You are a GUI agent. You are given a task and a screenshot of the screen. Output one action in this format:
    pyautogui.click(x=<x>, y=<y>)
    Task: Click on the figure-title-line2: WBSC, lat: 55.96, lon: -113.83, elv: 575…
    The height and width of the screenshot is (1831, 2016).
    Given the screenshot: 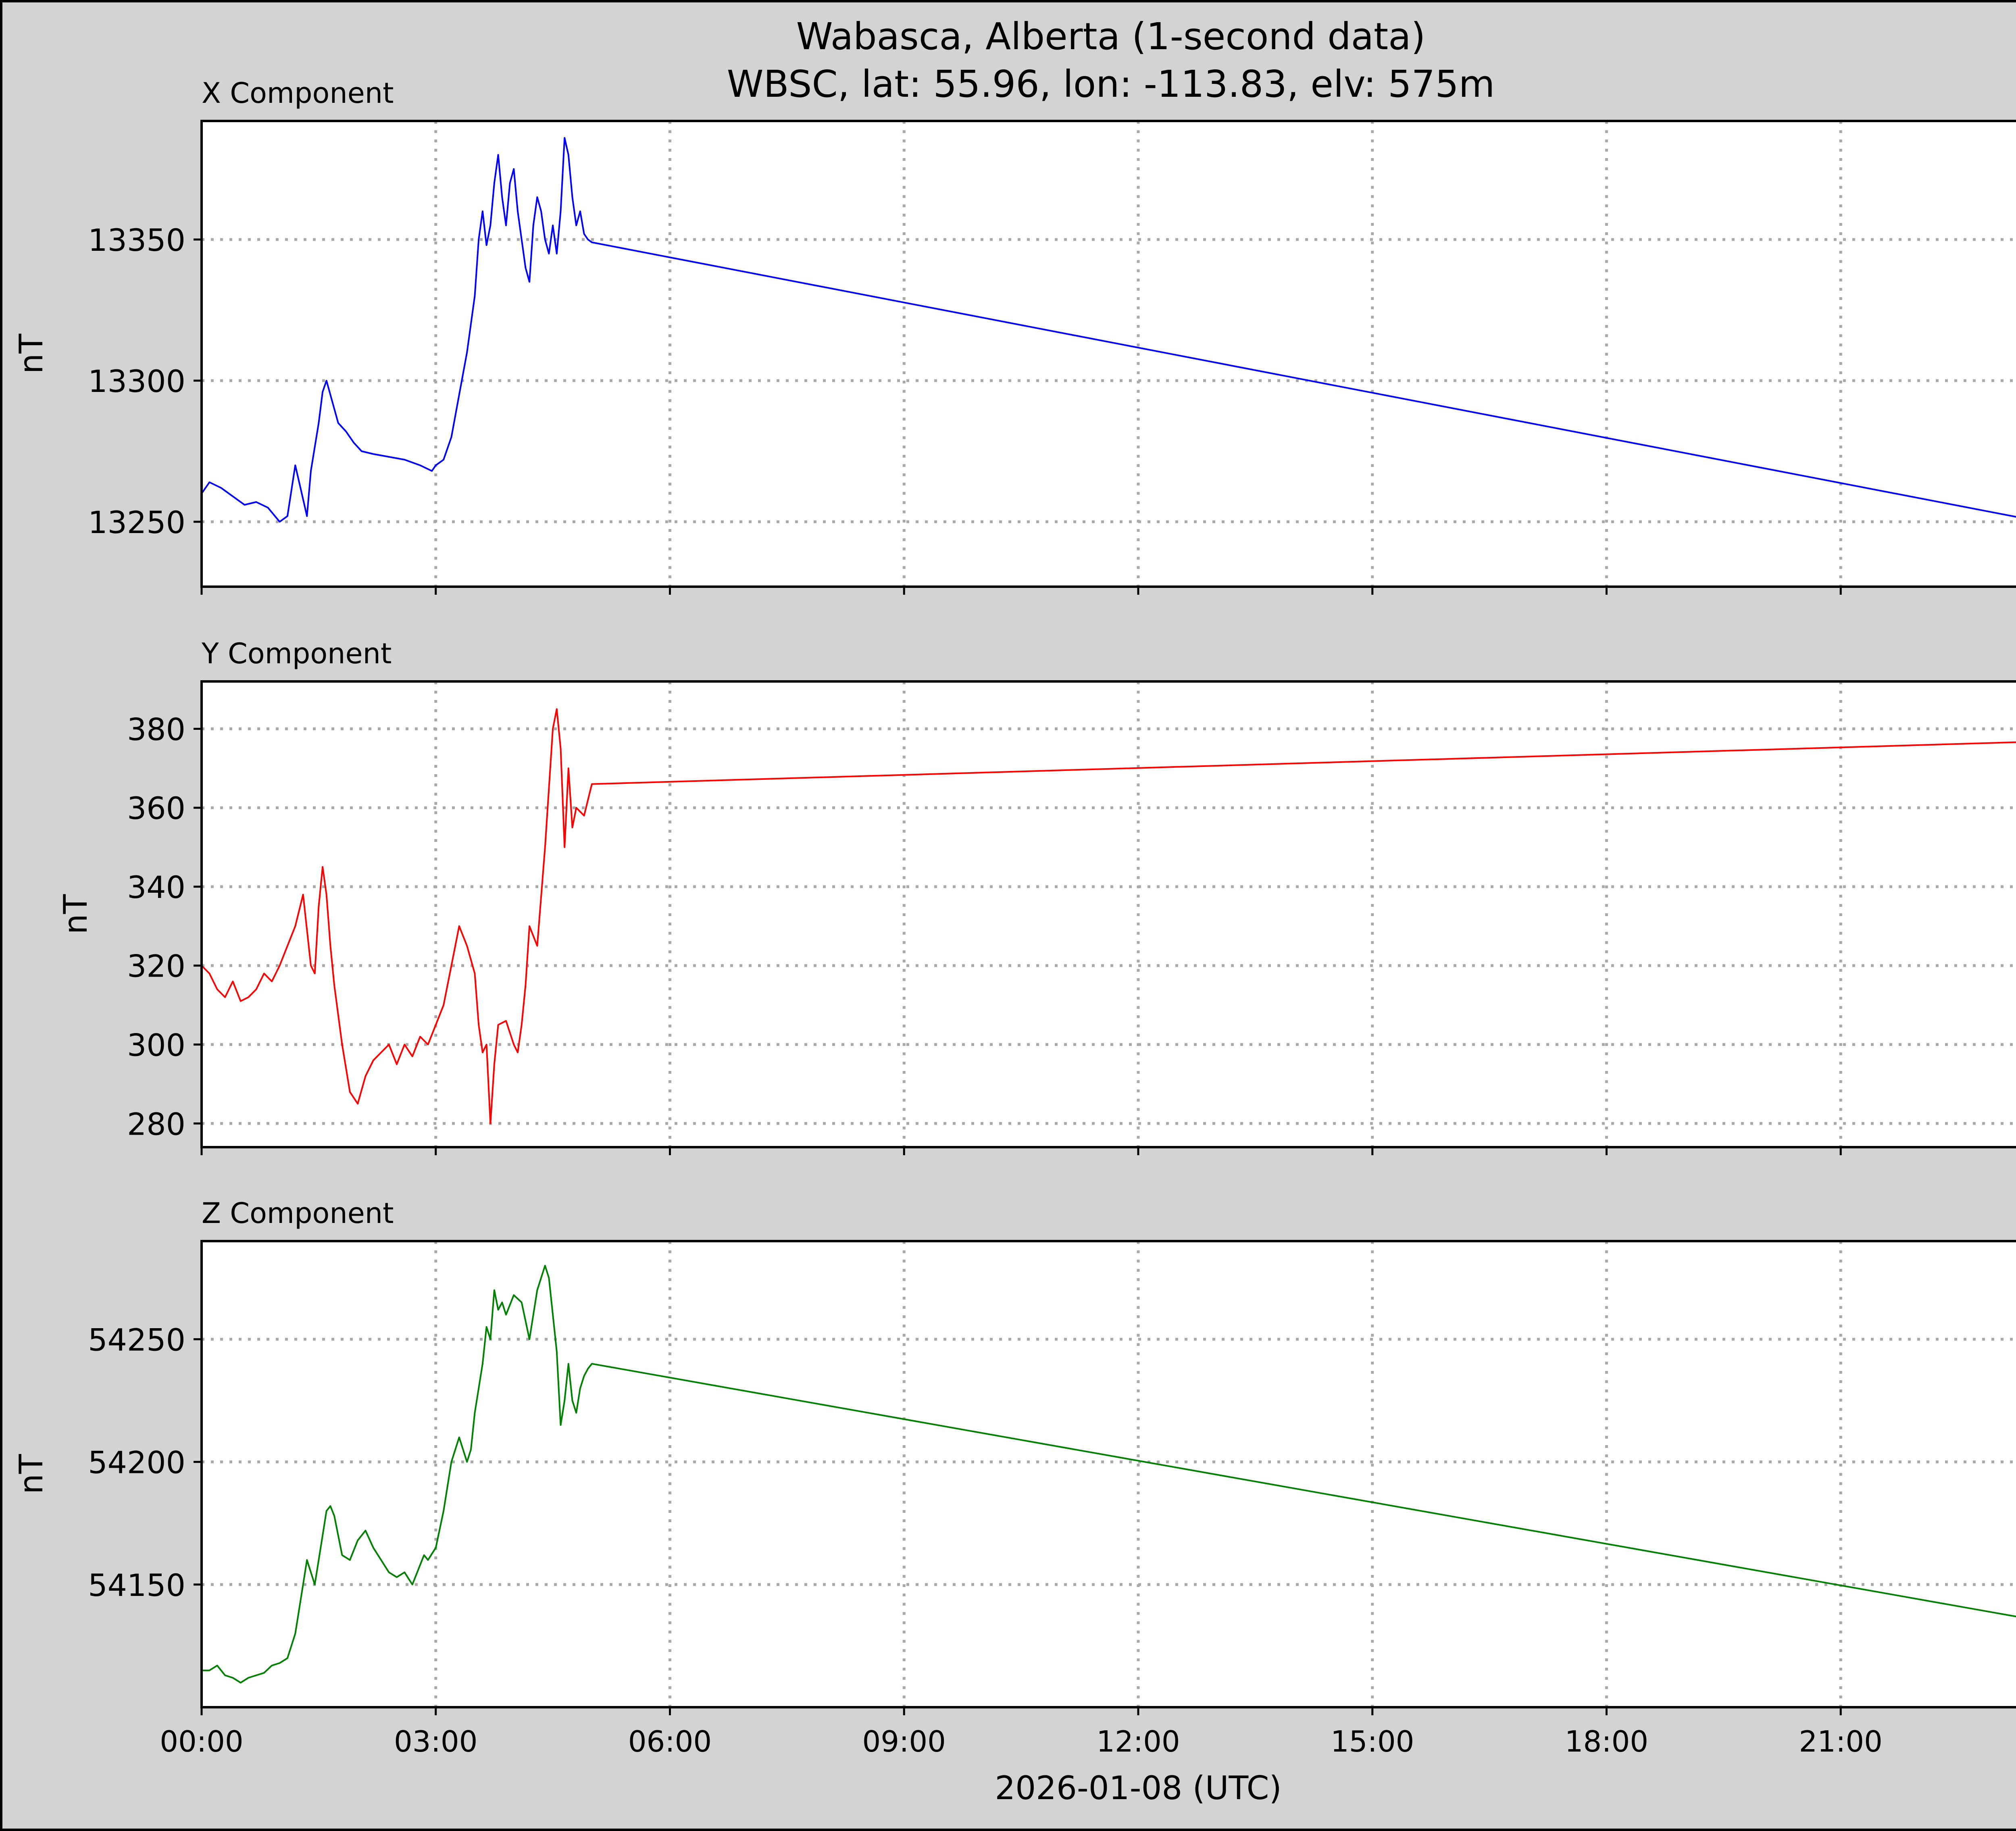 What is the action you would take?
    pyautogui.click(x=1111, y=84)
    